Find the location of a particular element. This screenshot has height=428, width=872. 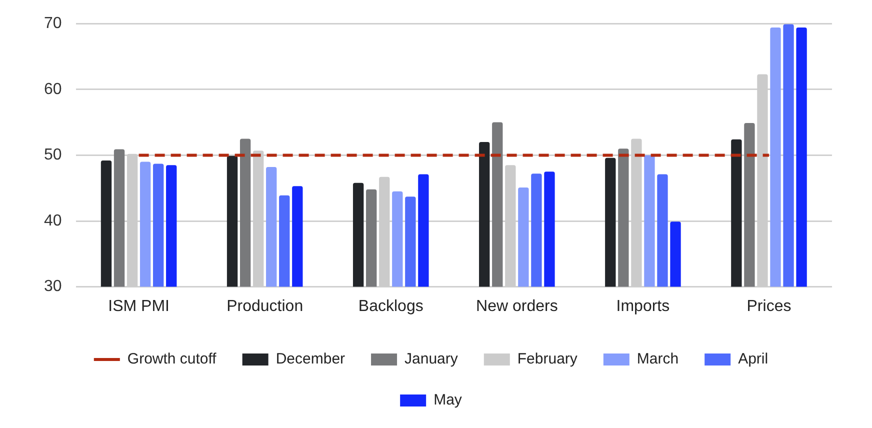

x-tick-label: ISM PMI is located at coordinates (139, 306).